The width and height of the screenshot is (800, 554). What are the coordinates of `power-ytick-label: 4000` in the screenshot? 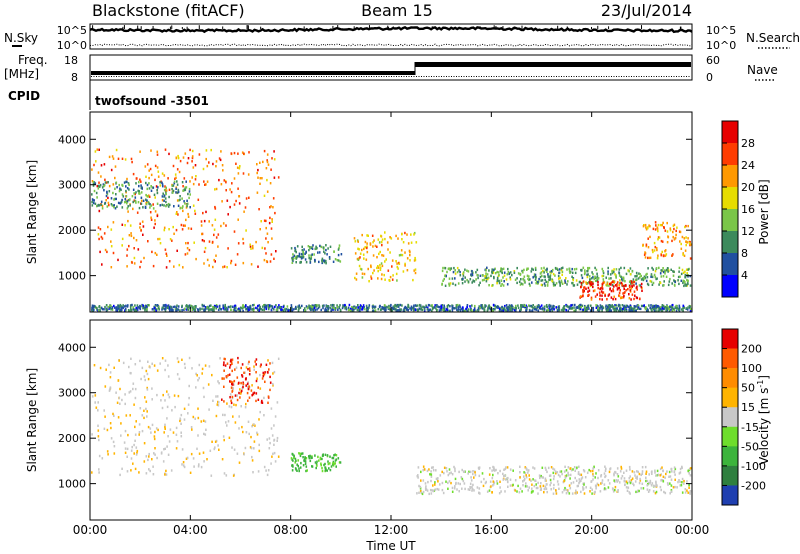 It's located at (72, 139).